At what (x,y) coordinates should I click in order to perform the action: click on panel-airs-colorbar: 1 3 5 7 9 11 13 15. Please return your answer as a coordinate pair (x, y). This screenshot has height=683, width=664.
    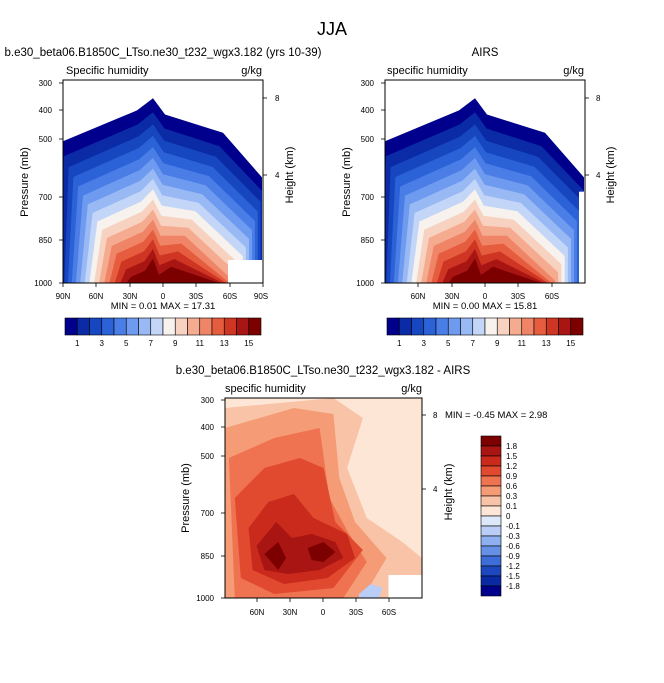
    Looking at the image, I should click on (485, 332).